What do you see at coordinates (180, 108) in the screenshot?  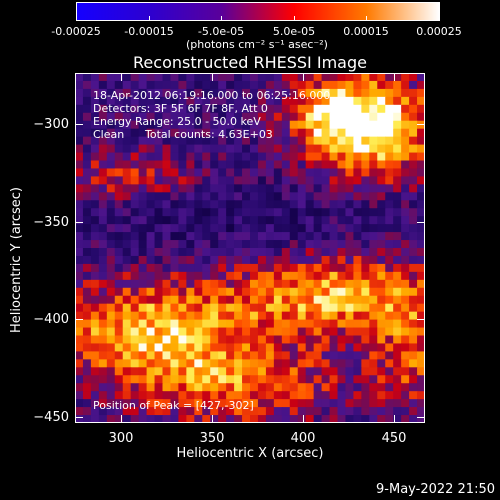 I see `info-detectors: Detectors: 3F 5F 6F 7F 8F, Att 0` at bounding box center [180, 108].